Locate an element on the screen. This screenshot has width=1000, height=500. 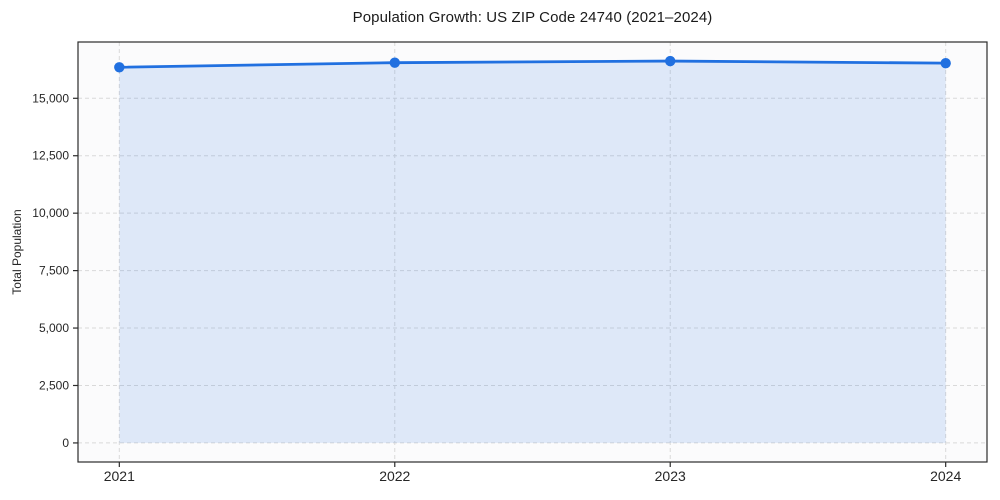
y-tick-label: 15,000 is located at coordinates (50, 98).